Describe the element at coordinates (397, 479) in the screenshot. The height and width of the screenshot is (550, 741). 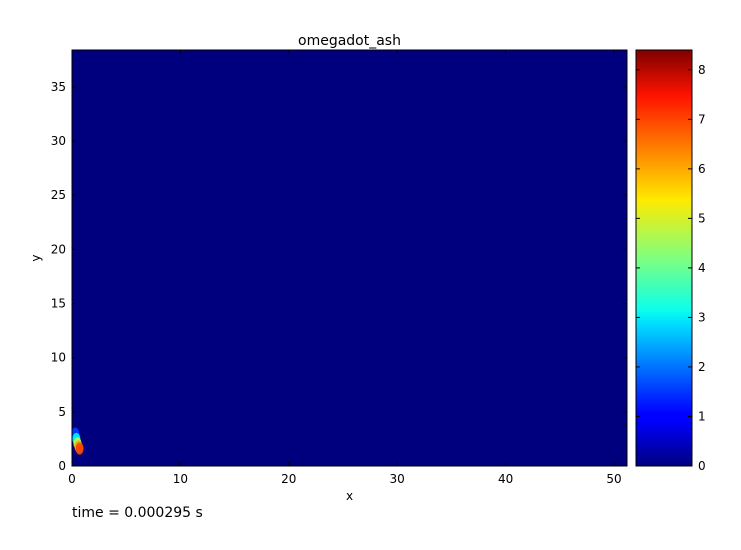
I see `x-tick-label: 30` at that location.